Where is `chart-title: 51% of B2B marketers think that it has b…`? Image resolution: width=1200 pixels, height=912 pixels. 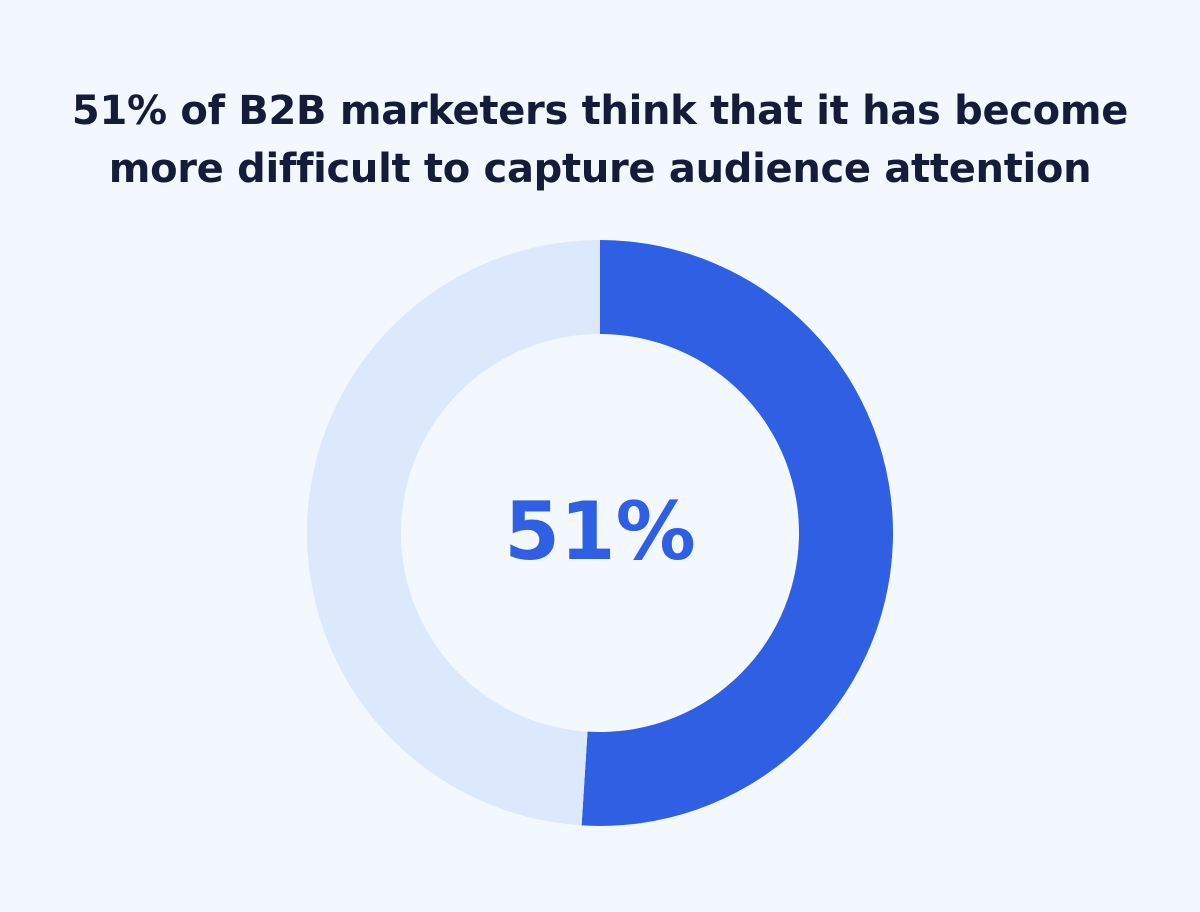 chart-title: 51% of B2B marketers think that it has b… is located at coordinates (600, 140).